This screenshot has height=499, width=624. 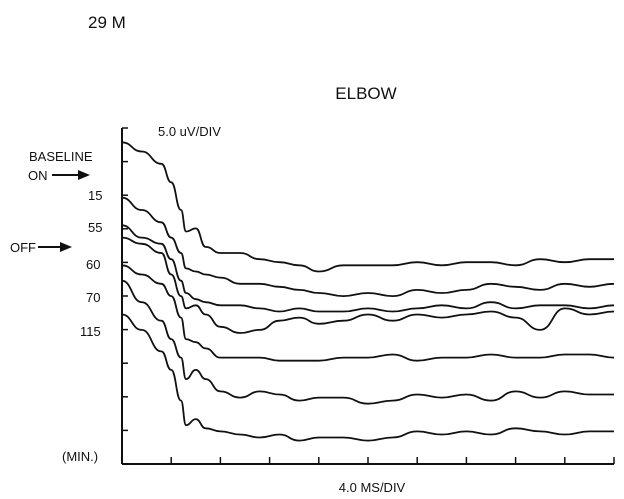 What do you see at coordinates (55, 247) in the screenshot?
I see `off-arrow-icon` at bounding box center [55, 247].